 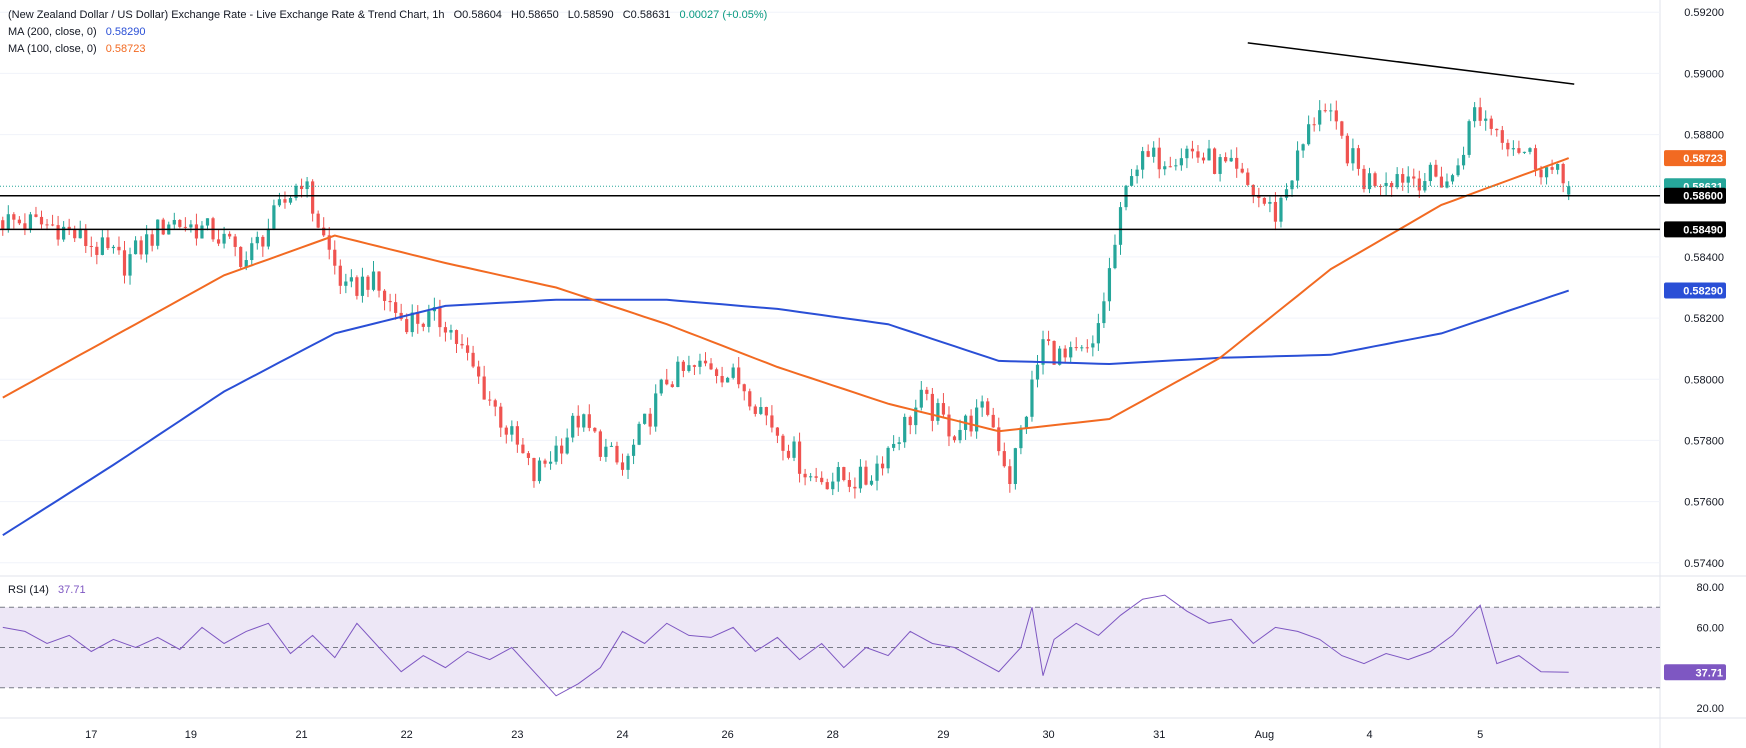 What do you see at coordinates (1704, 503) in the screenshot?
I see `price-tick-label: 0.57600` at bounding box center [1704, 503].